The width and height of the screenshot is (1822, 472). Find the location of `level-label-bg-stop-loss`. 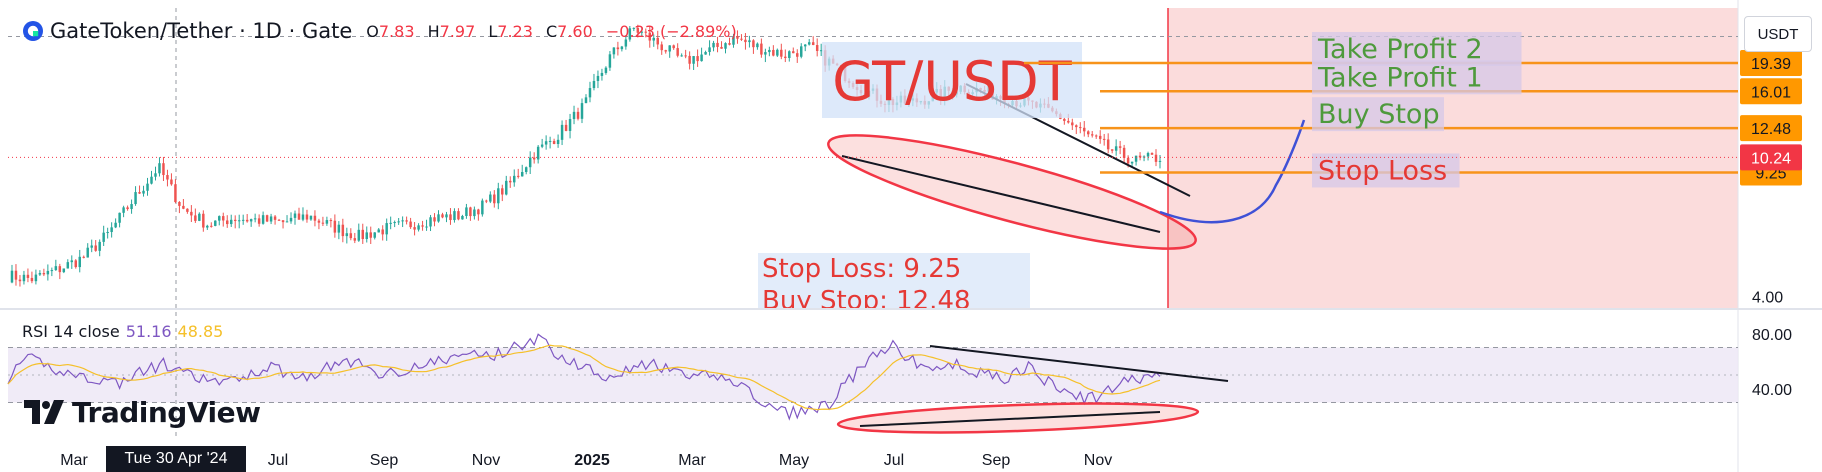

level-label-bg-stop-loss is located at coordinates (1386, 170).